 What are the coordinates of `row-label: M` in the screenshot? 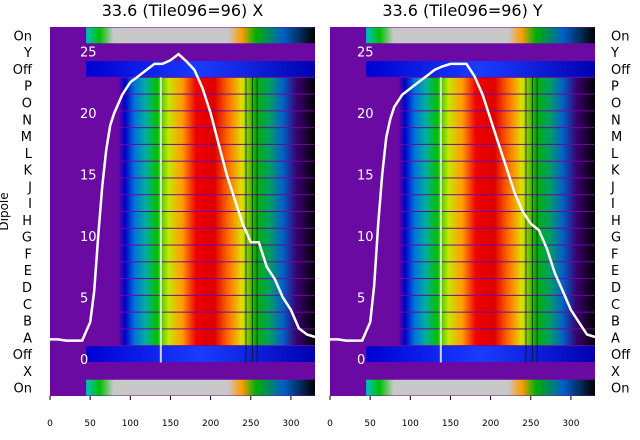 It's located at (616, 137).